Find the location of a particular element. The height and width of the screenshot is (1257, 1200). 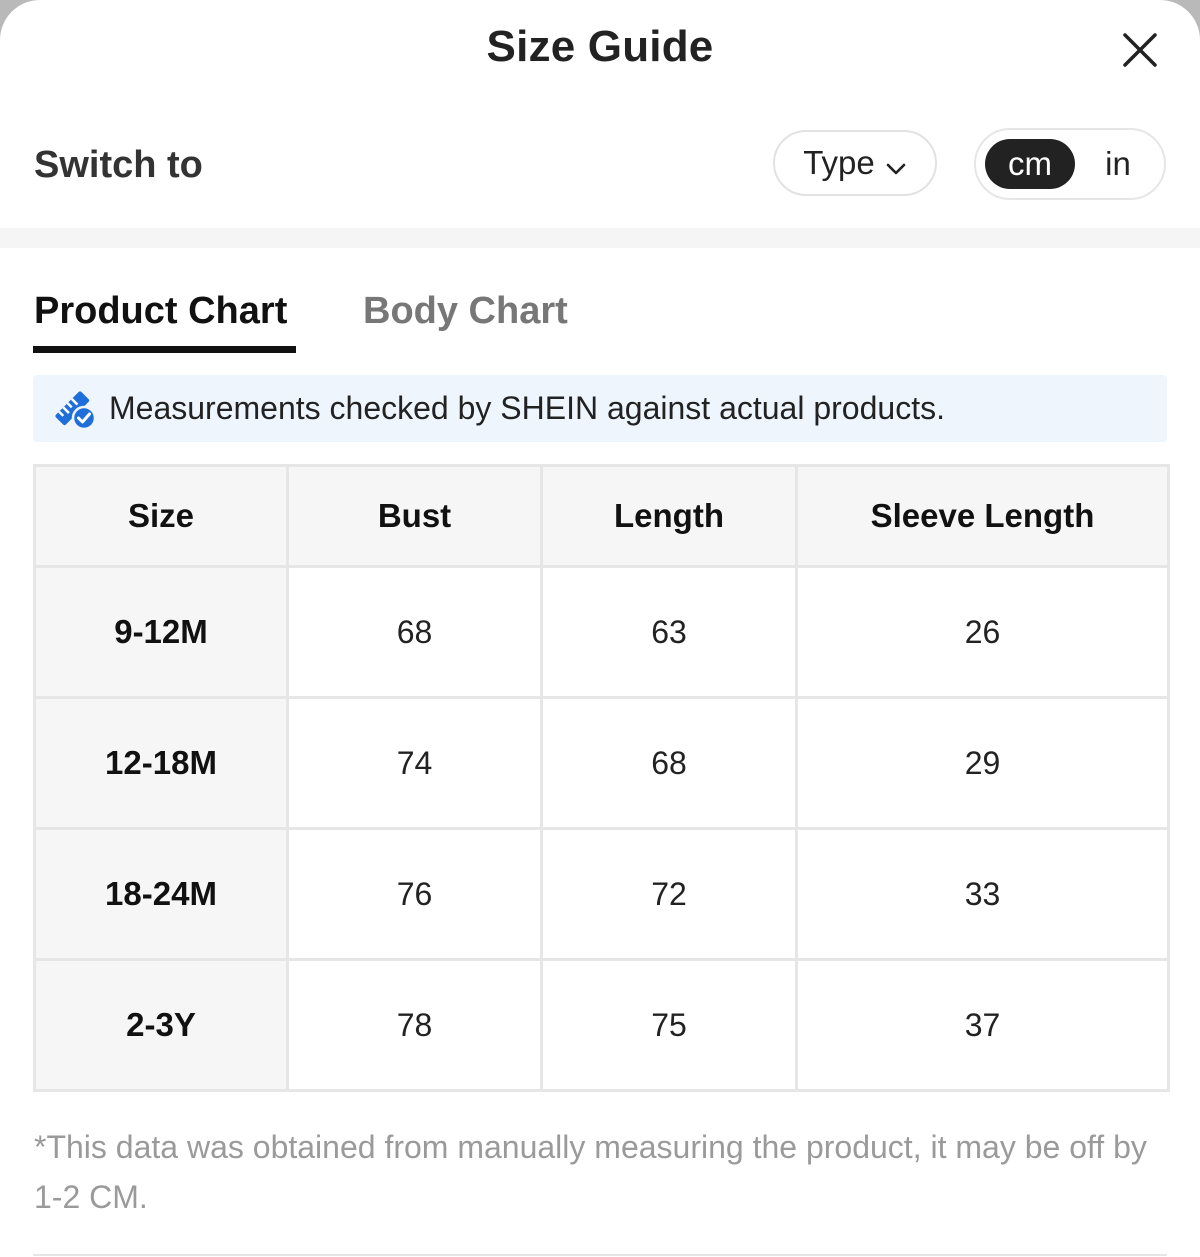

chevron-down-icon is located at coordinates (896, 165).